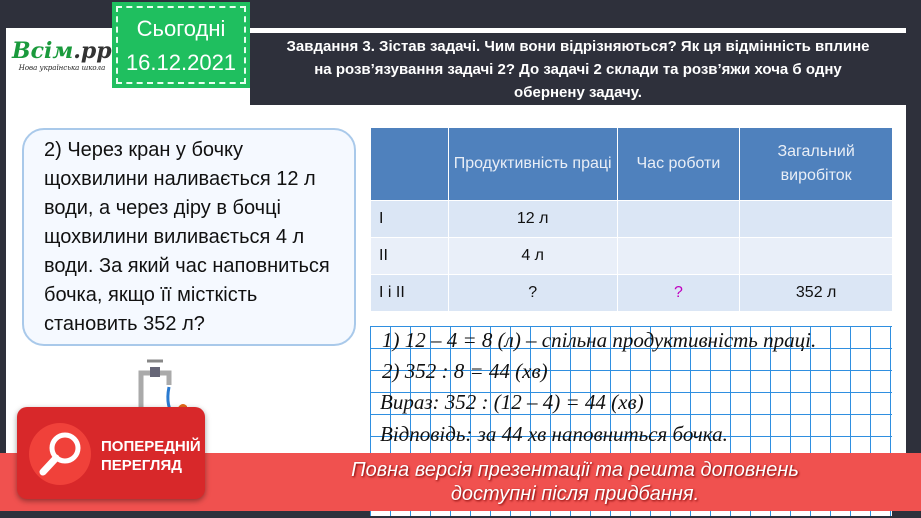 The width and height of the screenshot is (921, 518). What do you see at coordinates (73, 55) in the screenshot?
I see `logo: Всім.pptx Нова українська школа` at bounding box center [73, 55].